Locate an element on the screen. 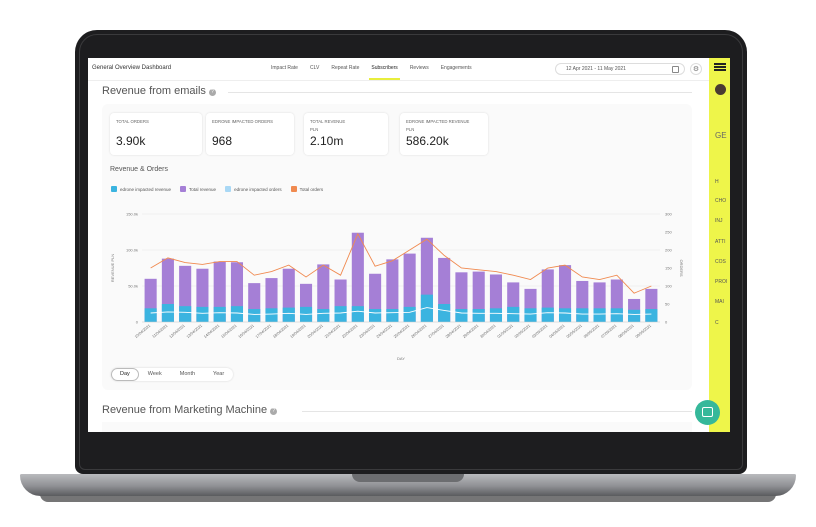 This screenshot has height=527, width=816. x-tick-label: 03/05/2021 is located at coordinates (539, 331).